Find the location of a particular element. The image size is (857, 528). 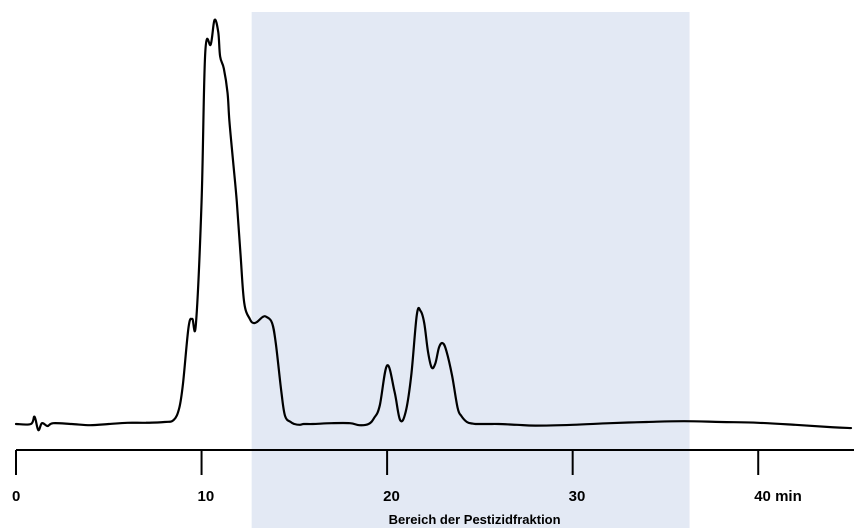

x-axis-ticks: 0 10 20 30 40 min is located at coordinates (407, 477).